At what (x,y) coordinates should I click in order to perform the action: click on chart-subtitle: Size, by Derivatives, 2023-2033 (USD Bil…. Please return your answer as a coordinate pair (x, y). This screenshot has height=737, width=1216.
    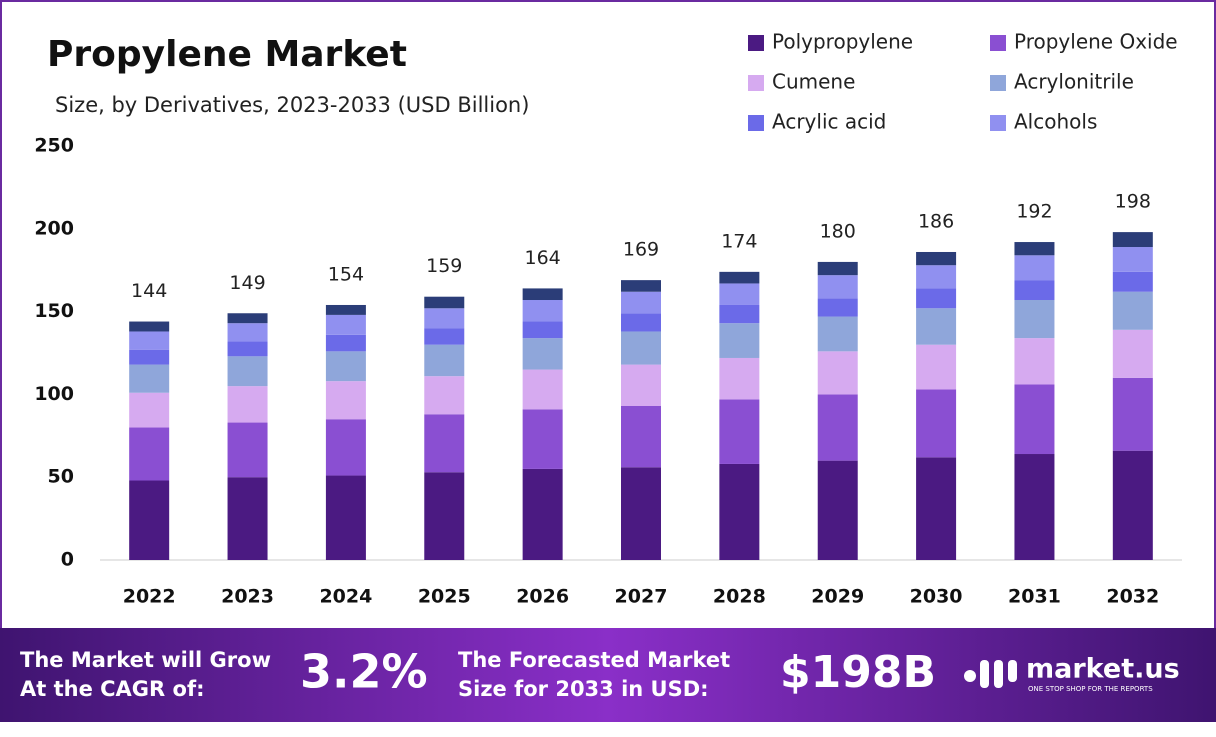
    Looking at the image, I should click on (292, 105).